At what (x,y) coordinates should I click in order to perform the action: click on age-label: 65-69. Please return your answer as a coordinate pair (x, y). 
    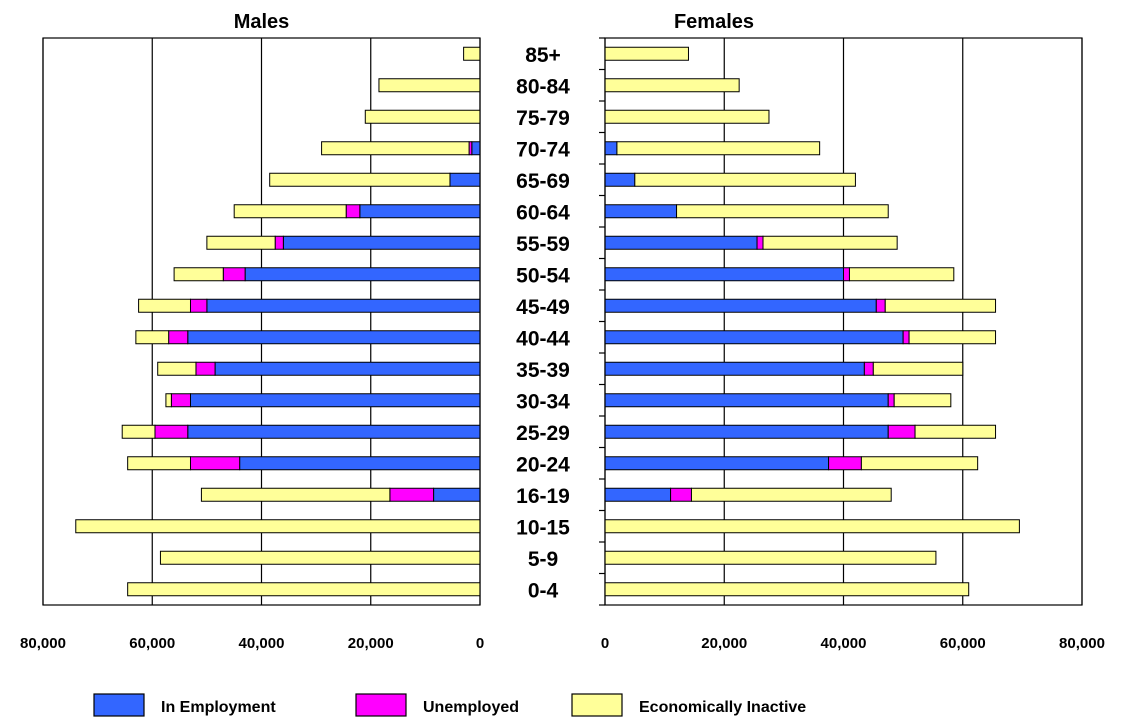
    Looking at the image, I should click on (543, 181).